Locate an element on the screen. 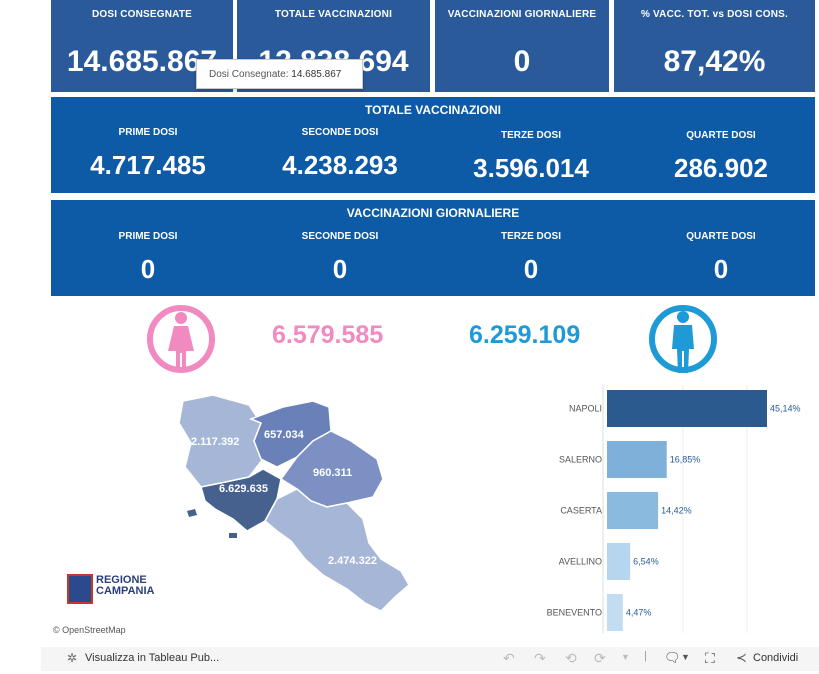  comment-dropdown-icon: ▼ is located at coordinates (685, 657).